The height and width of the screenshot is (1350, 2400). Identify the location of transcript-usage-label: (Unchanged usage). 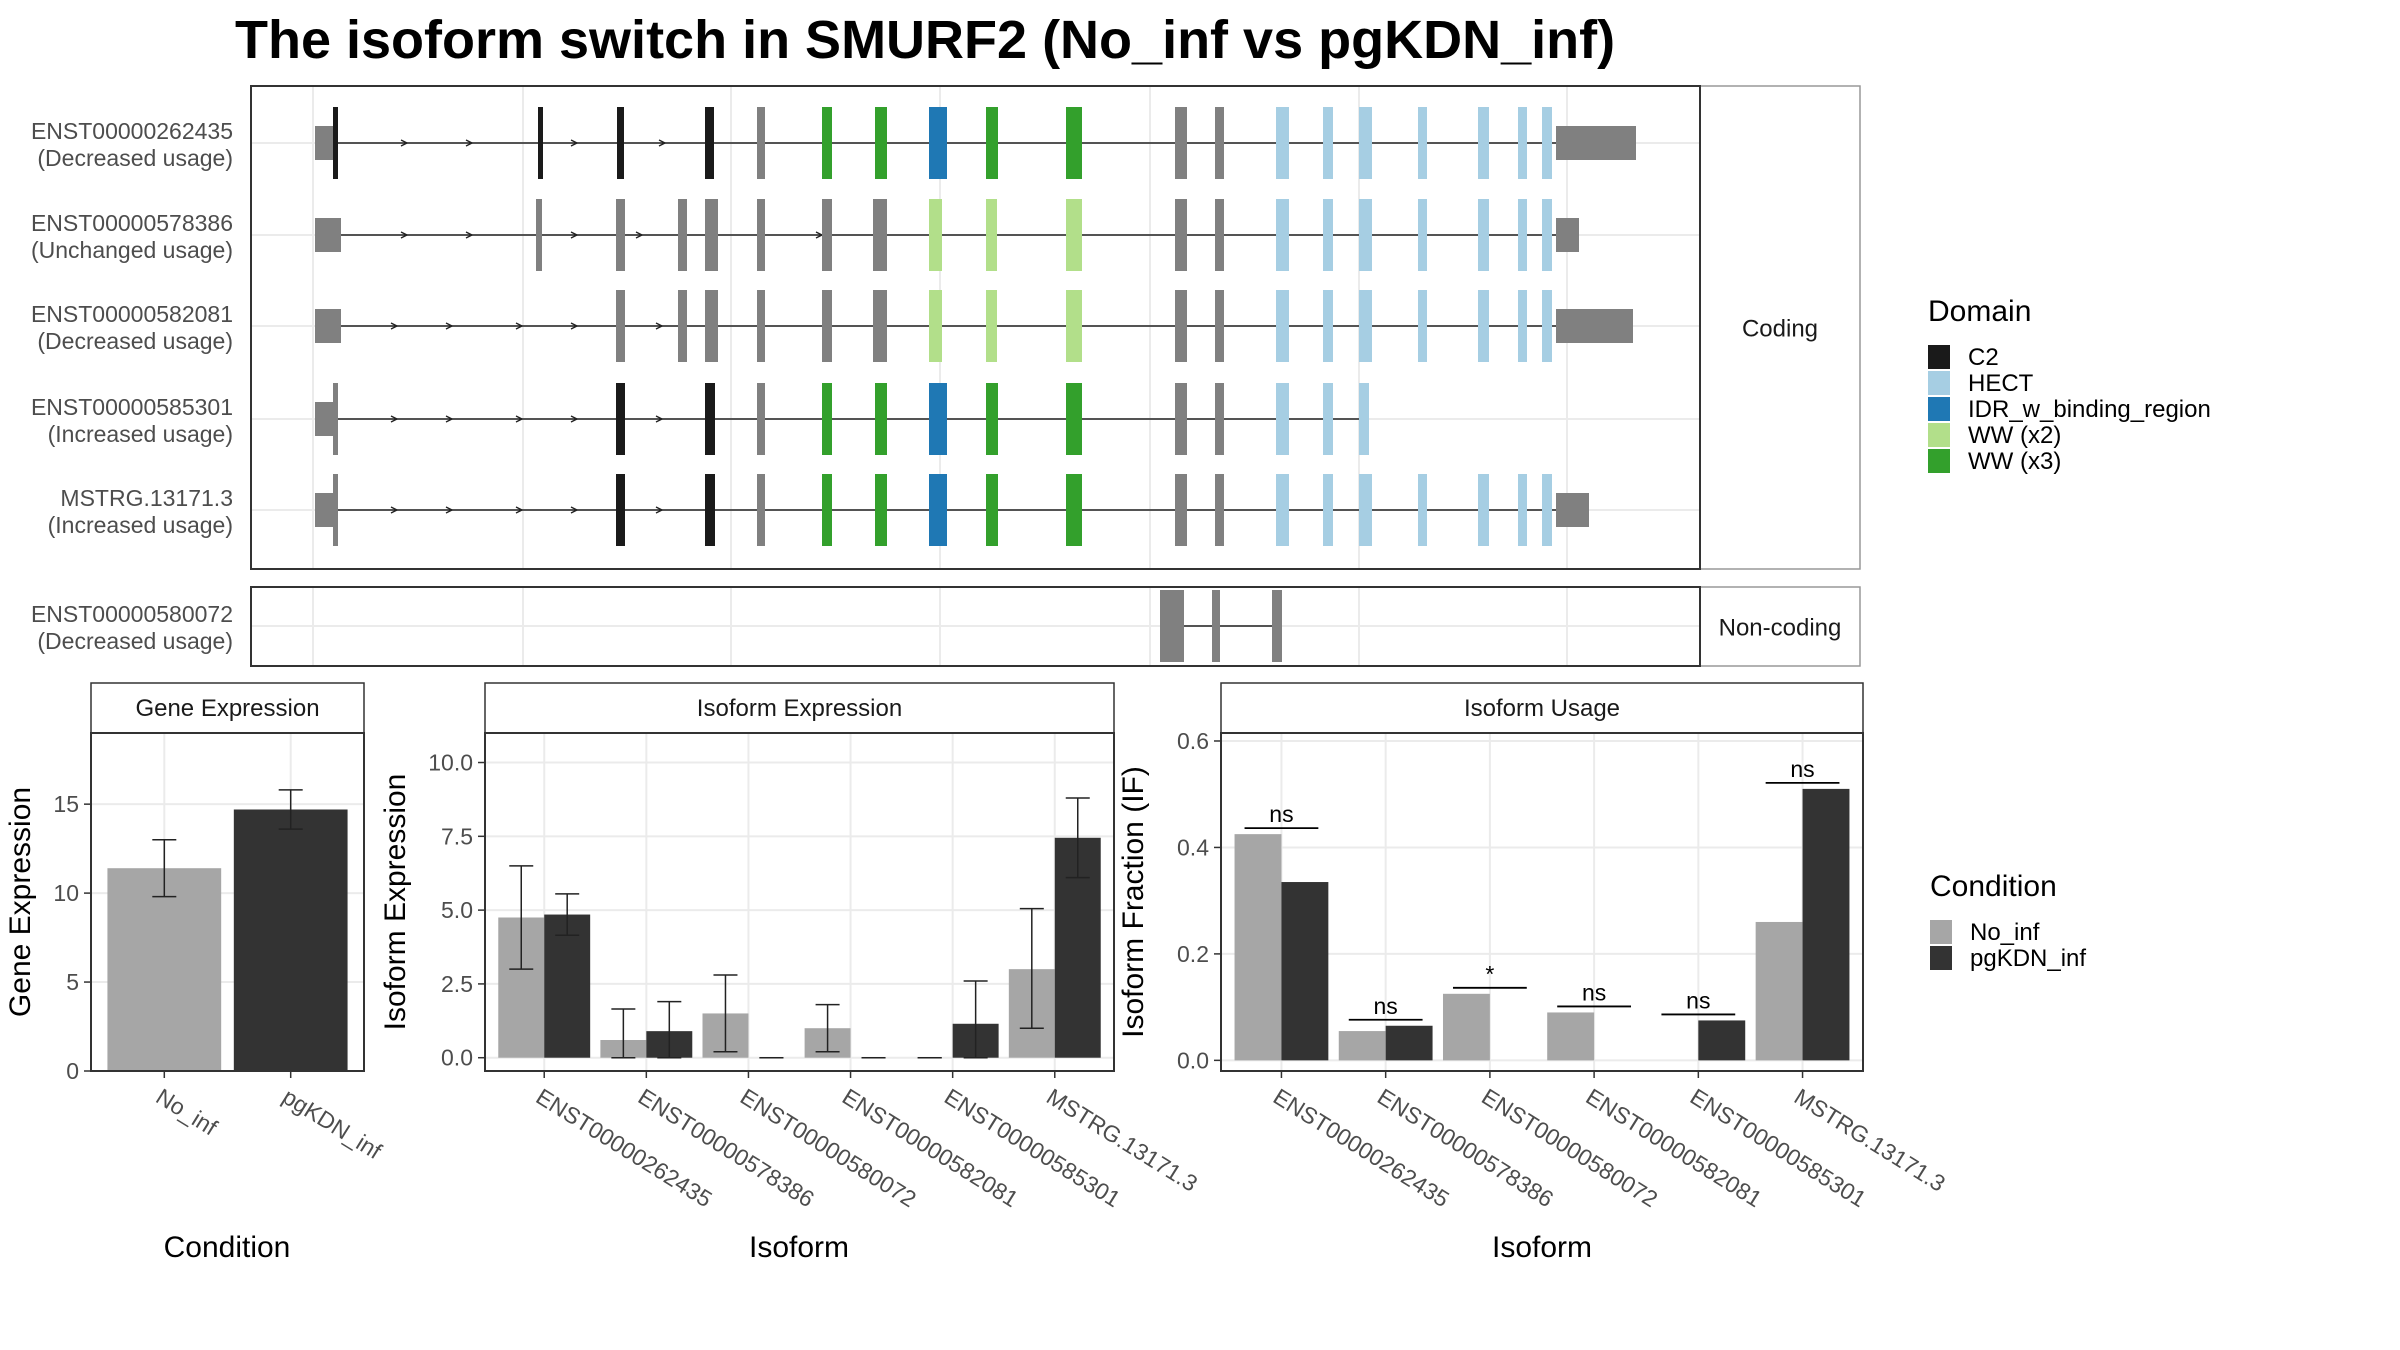
(132, 250).